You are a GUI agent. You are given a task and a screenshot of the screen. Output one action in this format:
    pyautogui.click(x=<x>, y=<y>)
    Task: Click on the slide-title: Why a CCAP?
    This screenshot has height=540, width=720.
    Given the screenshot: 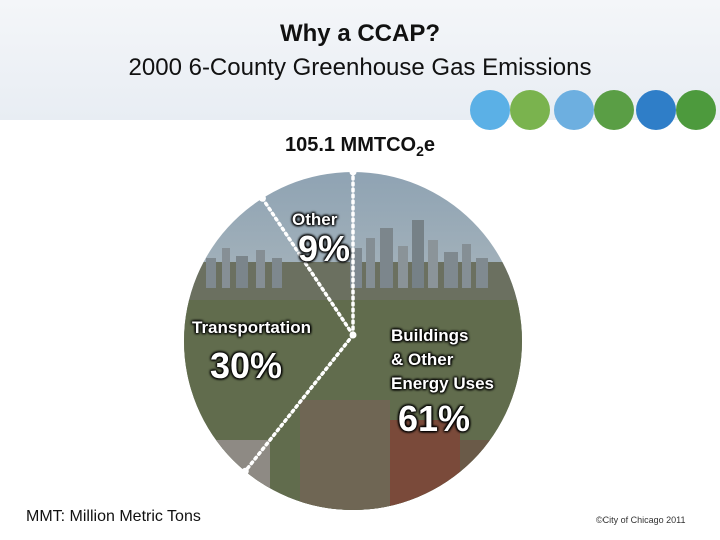 What is the action you would take?
    pyautogui.click(x=359, y=33)
    